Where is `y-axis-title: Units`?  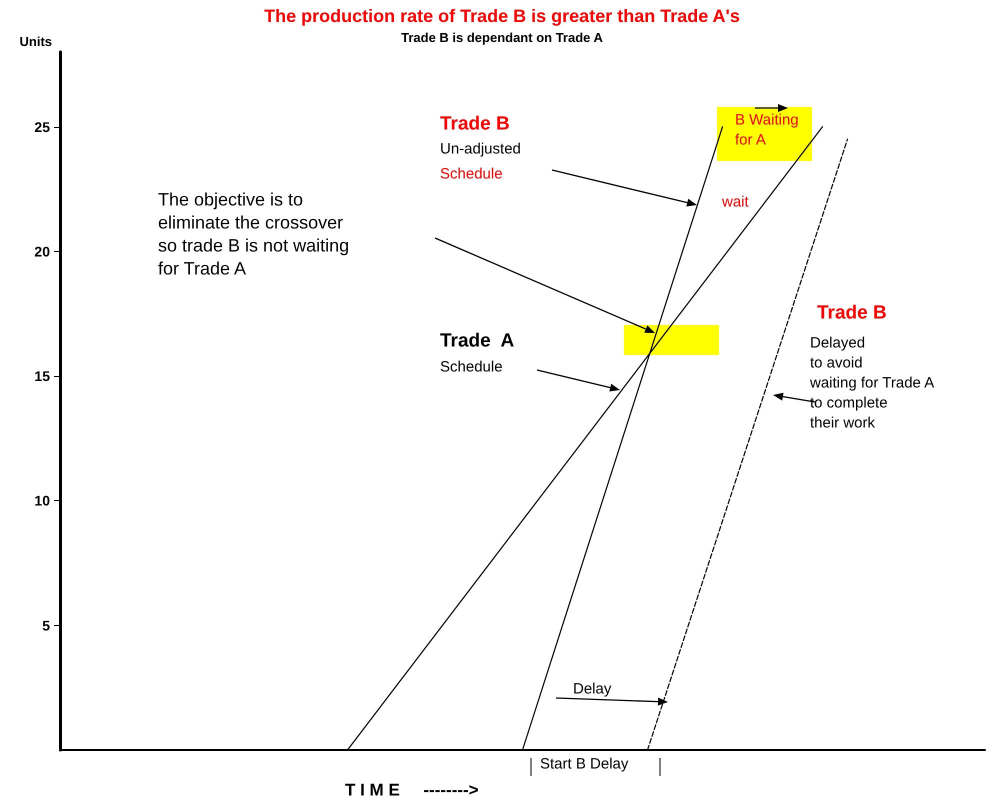
y-axis-title: Units is located at coordinates (36, 41).